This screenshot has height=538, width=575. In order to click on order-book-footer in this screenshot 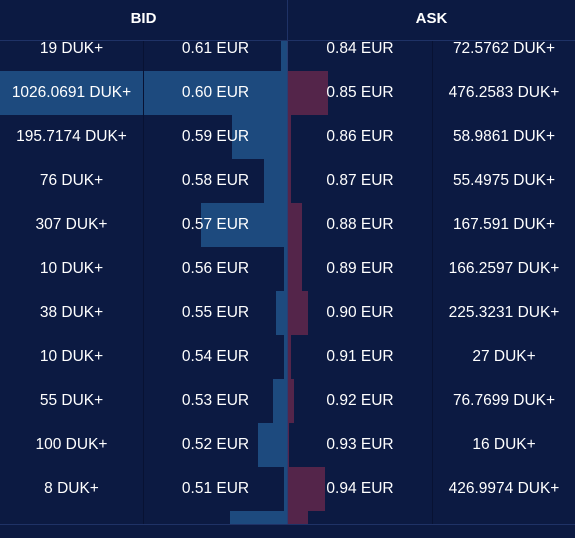, I will do `click(287, 531)`.